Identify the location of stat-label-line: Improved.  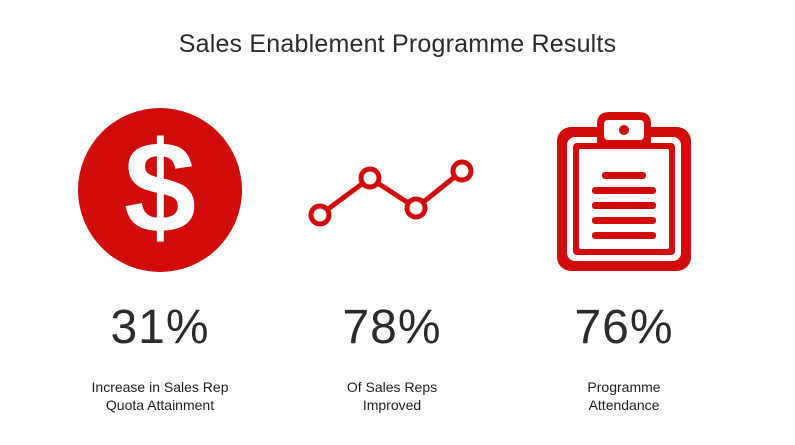
(392, 405).